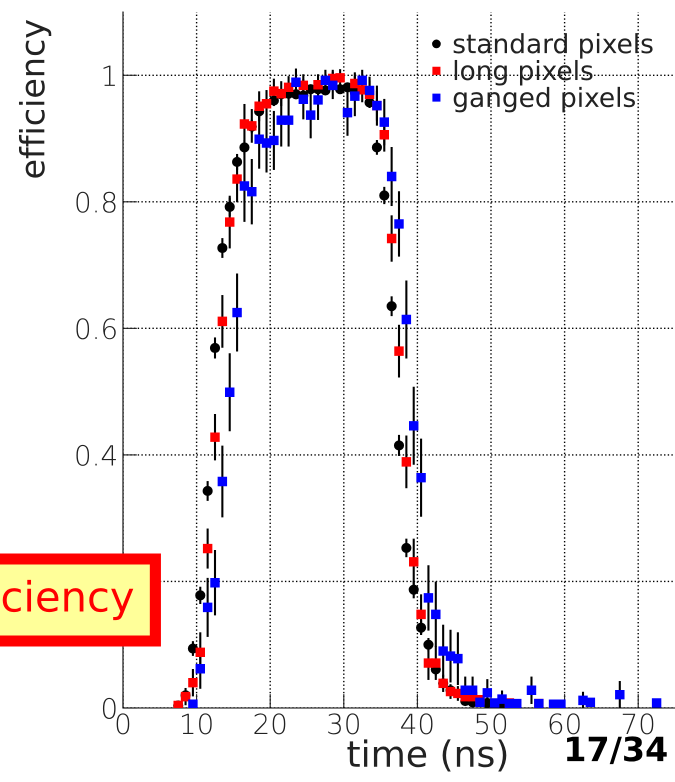 The height and width of the screenshot is (782, 675). I want to click on x-tick-label: 50, so click(491, 723).